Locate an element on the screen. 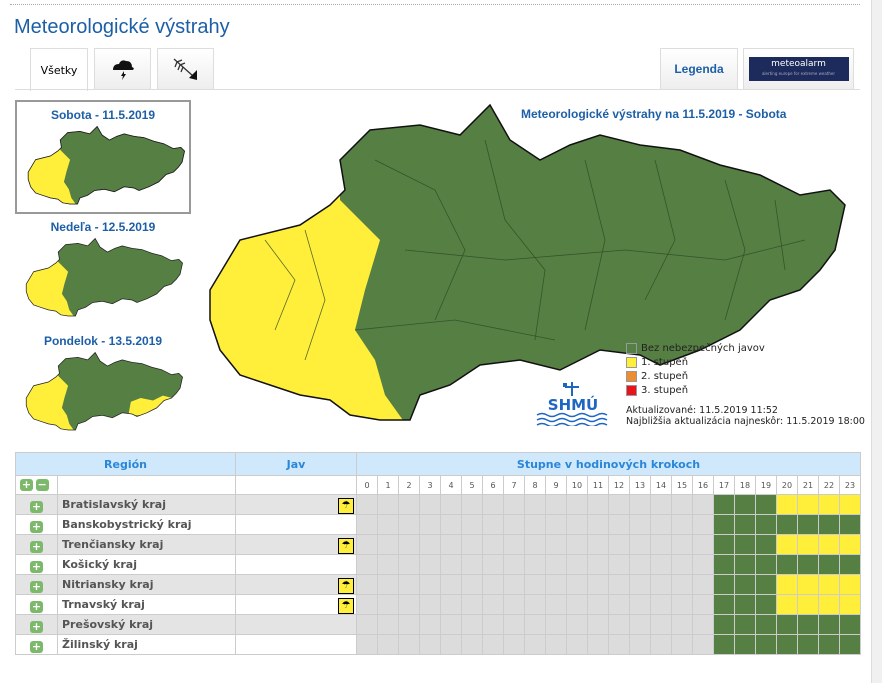  day-thumb-saturday: Sobota - 11.5.2019 is located at coordinates (103, 157).